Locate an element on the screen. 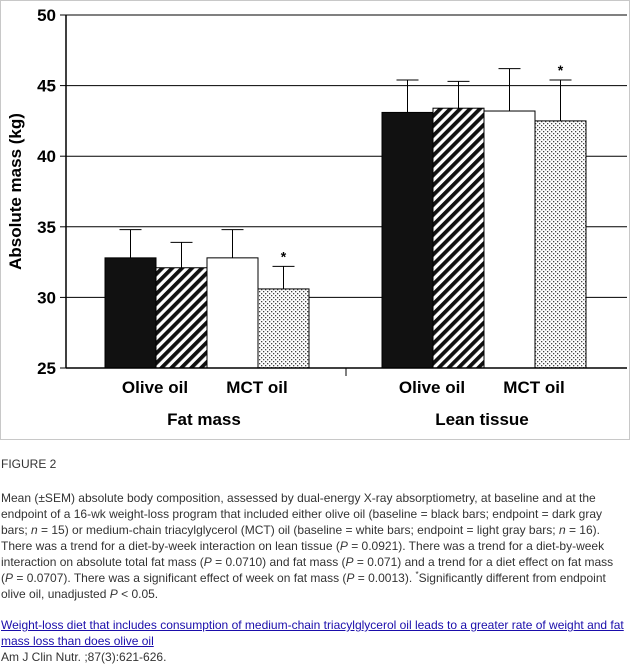 This screenshot has height=665, width=630. y-tick-label: 50 is located at coordinates (46, 15).